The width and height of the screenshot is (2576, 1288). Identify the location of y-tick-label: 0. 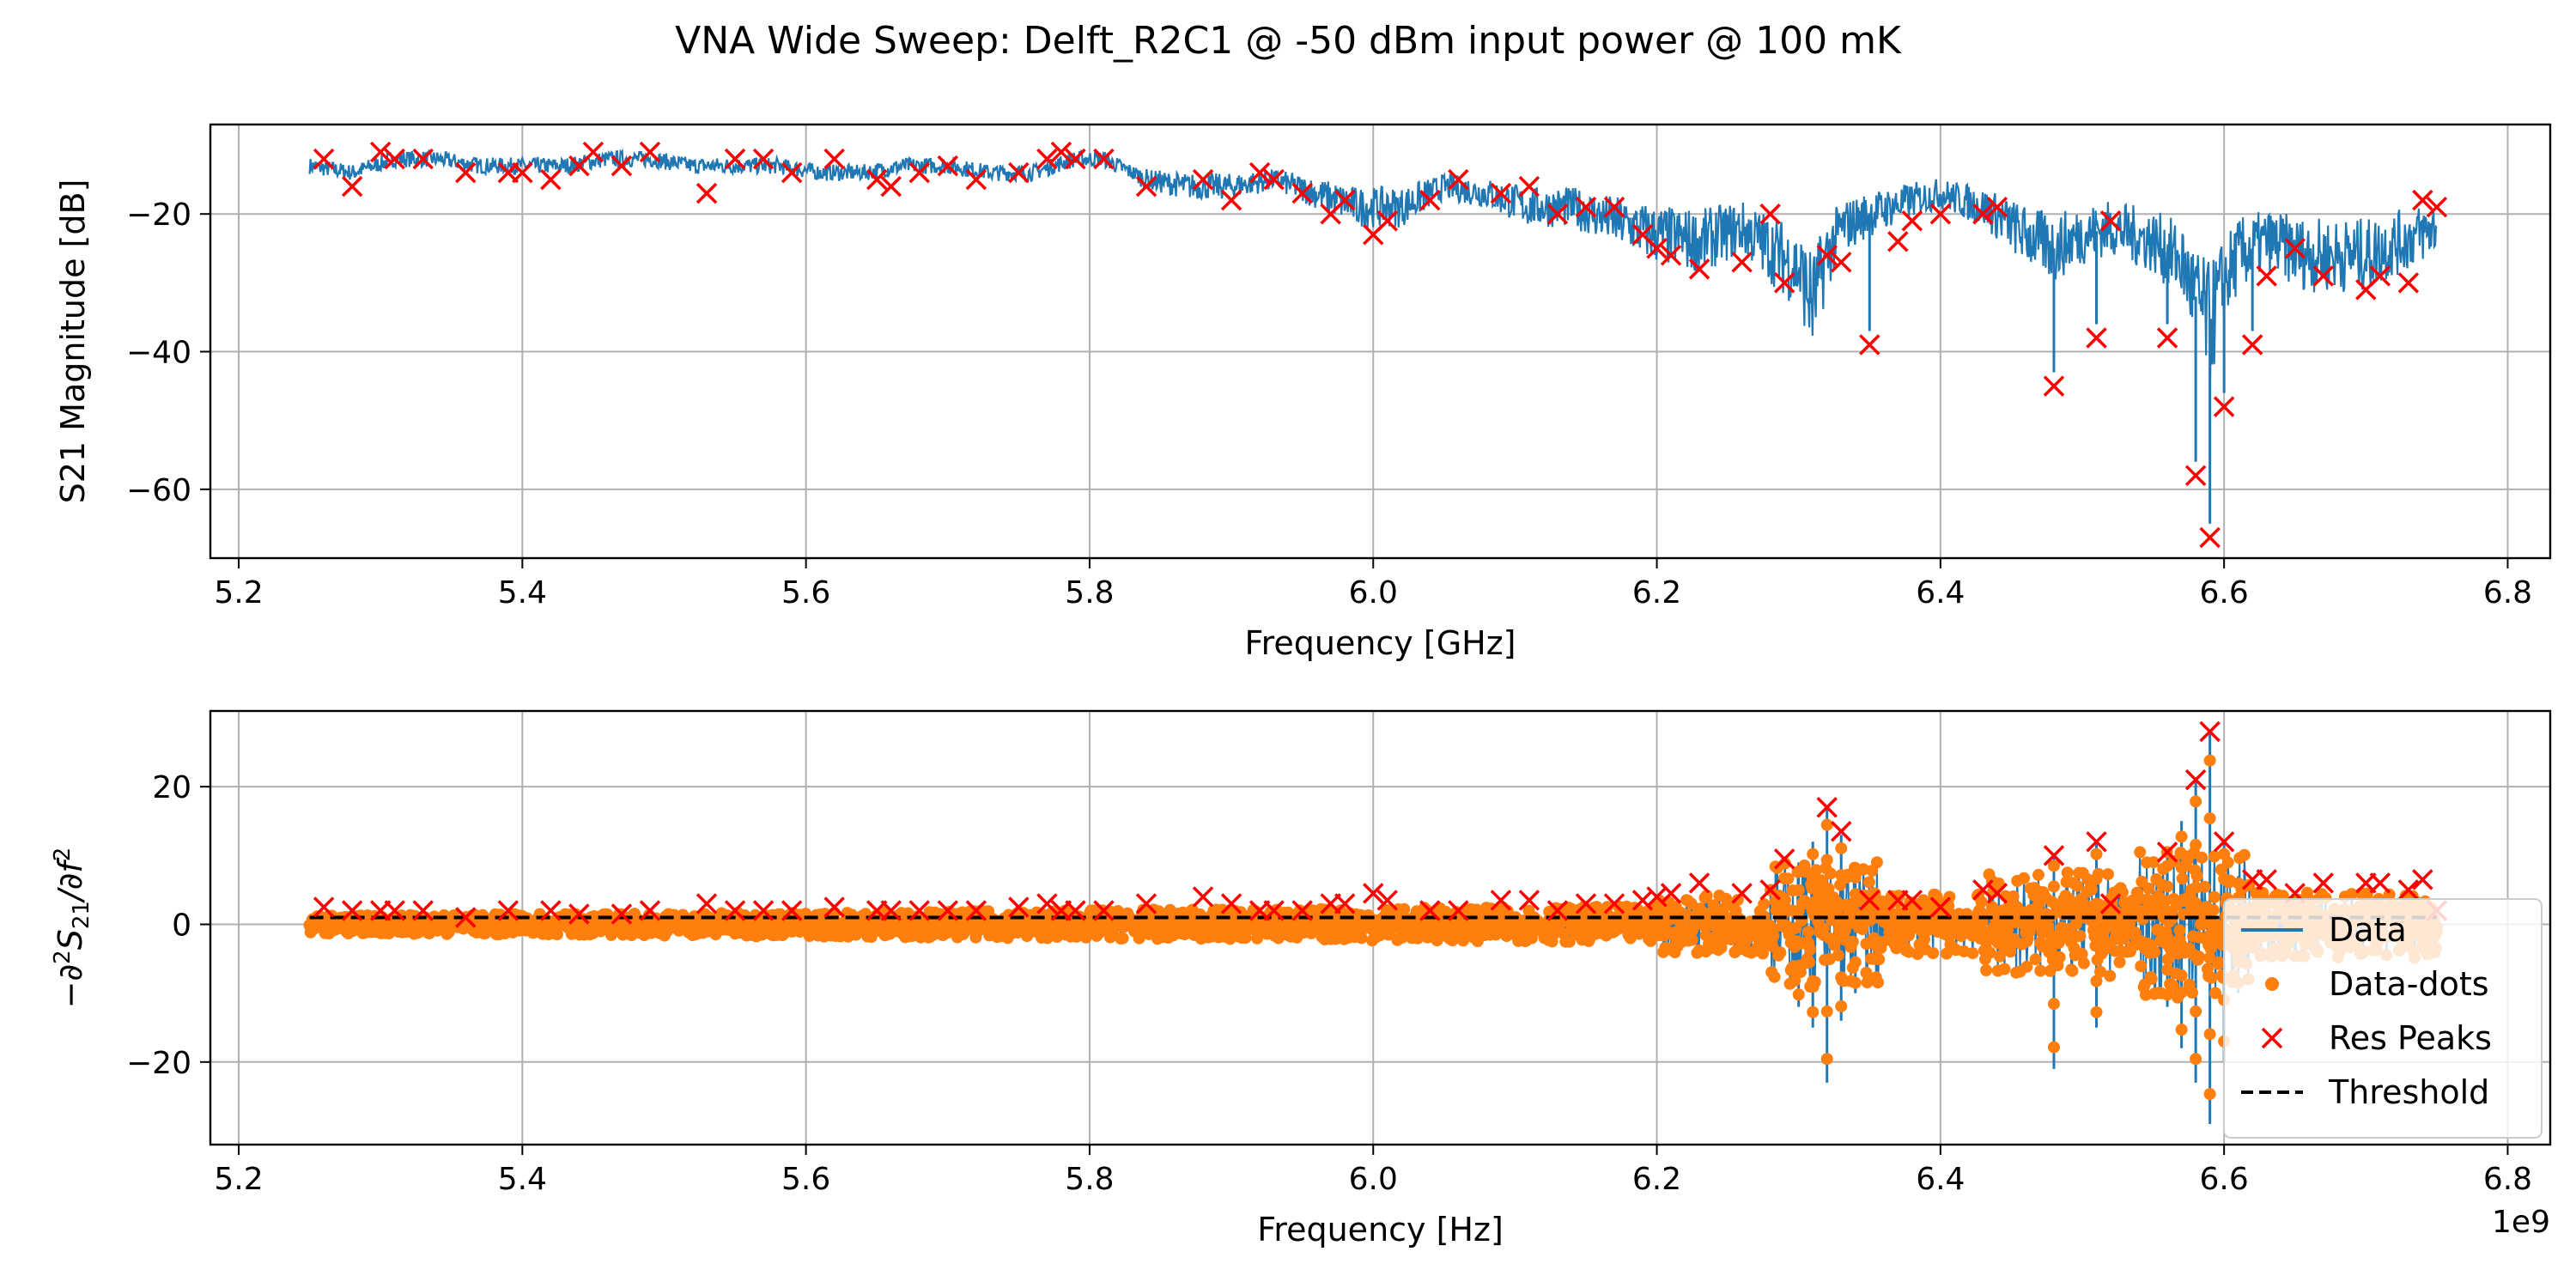
(181, 925).